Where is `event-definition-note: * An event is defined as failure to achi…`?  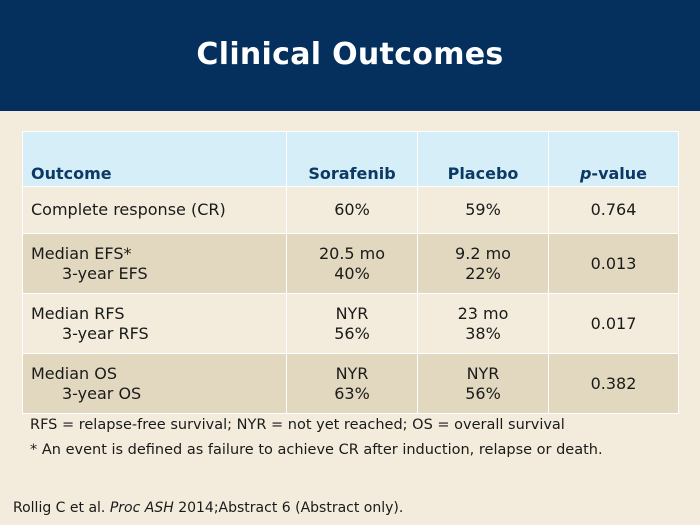
event-definition-note: * An event is defined as failure to achi… is located at coordinates (316, 450).